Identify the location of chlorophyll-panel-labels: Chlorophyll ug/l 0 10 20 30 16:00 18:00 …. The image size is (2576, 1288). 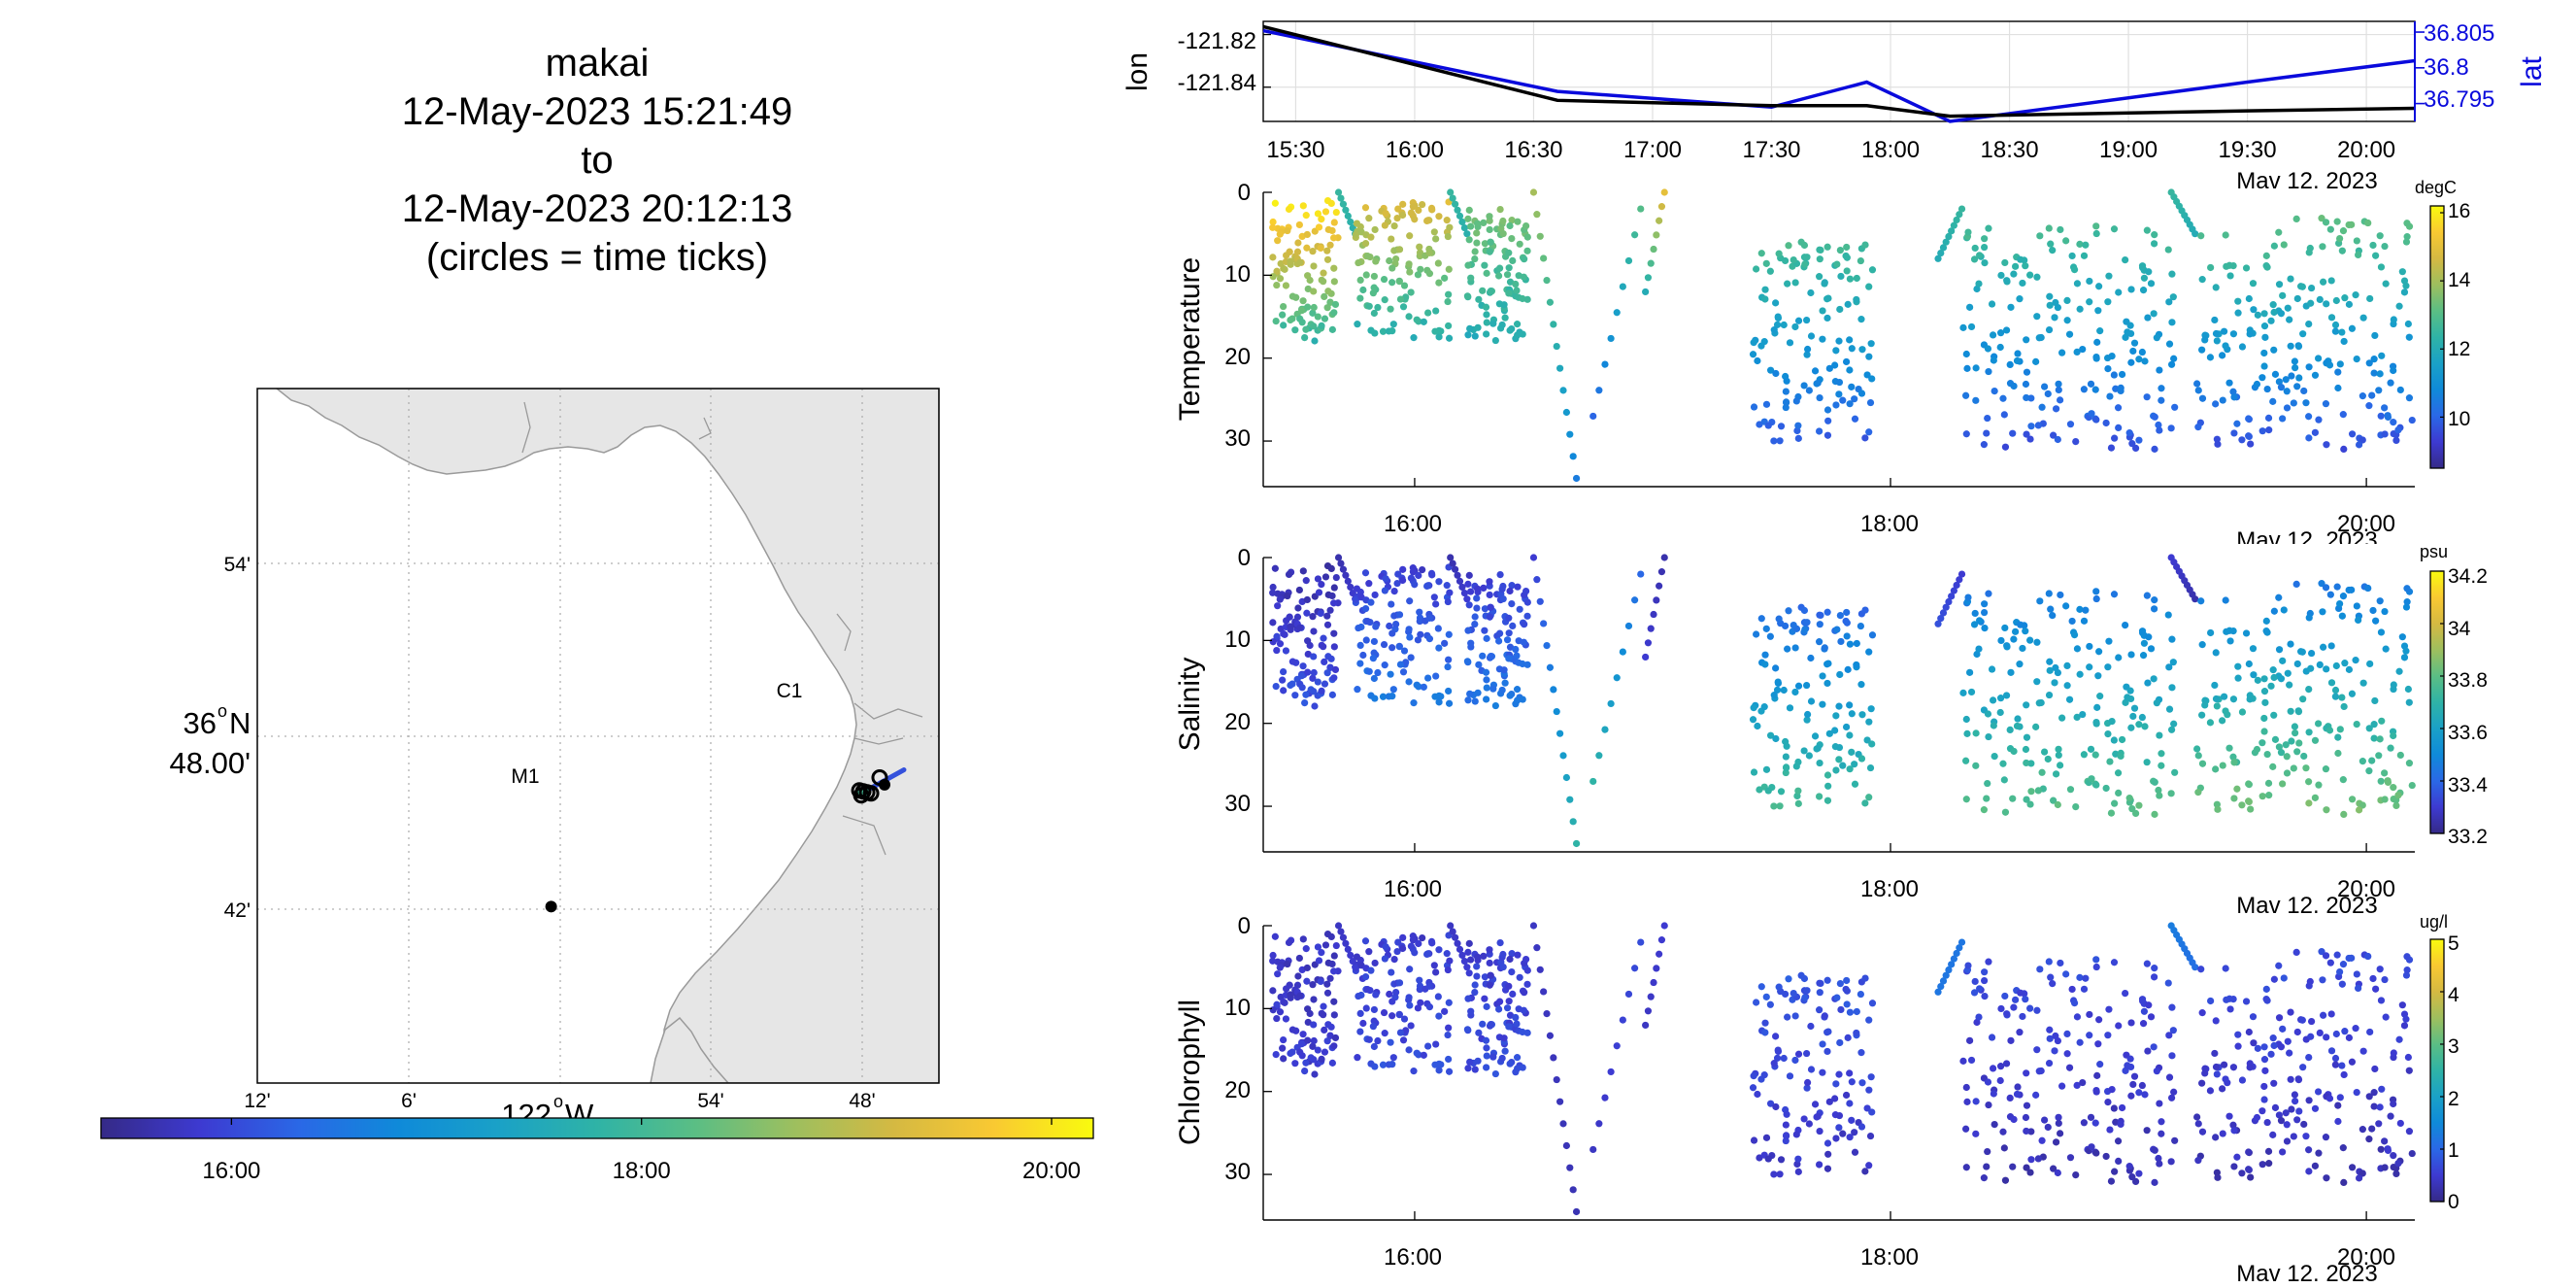
(1817, 1091).